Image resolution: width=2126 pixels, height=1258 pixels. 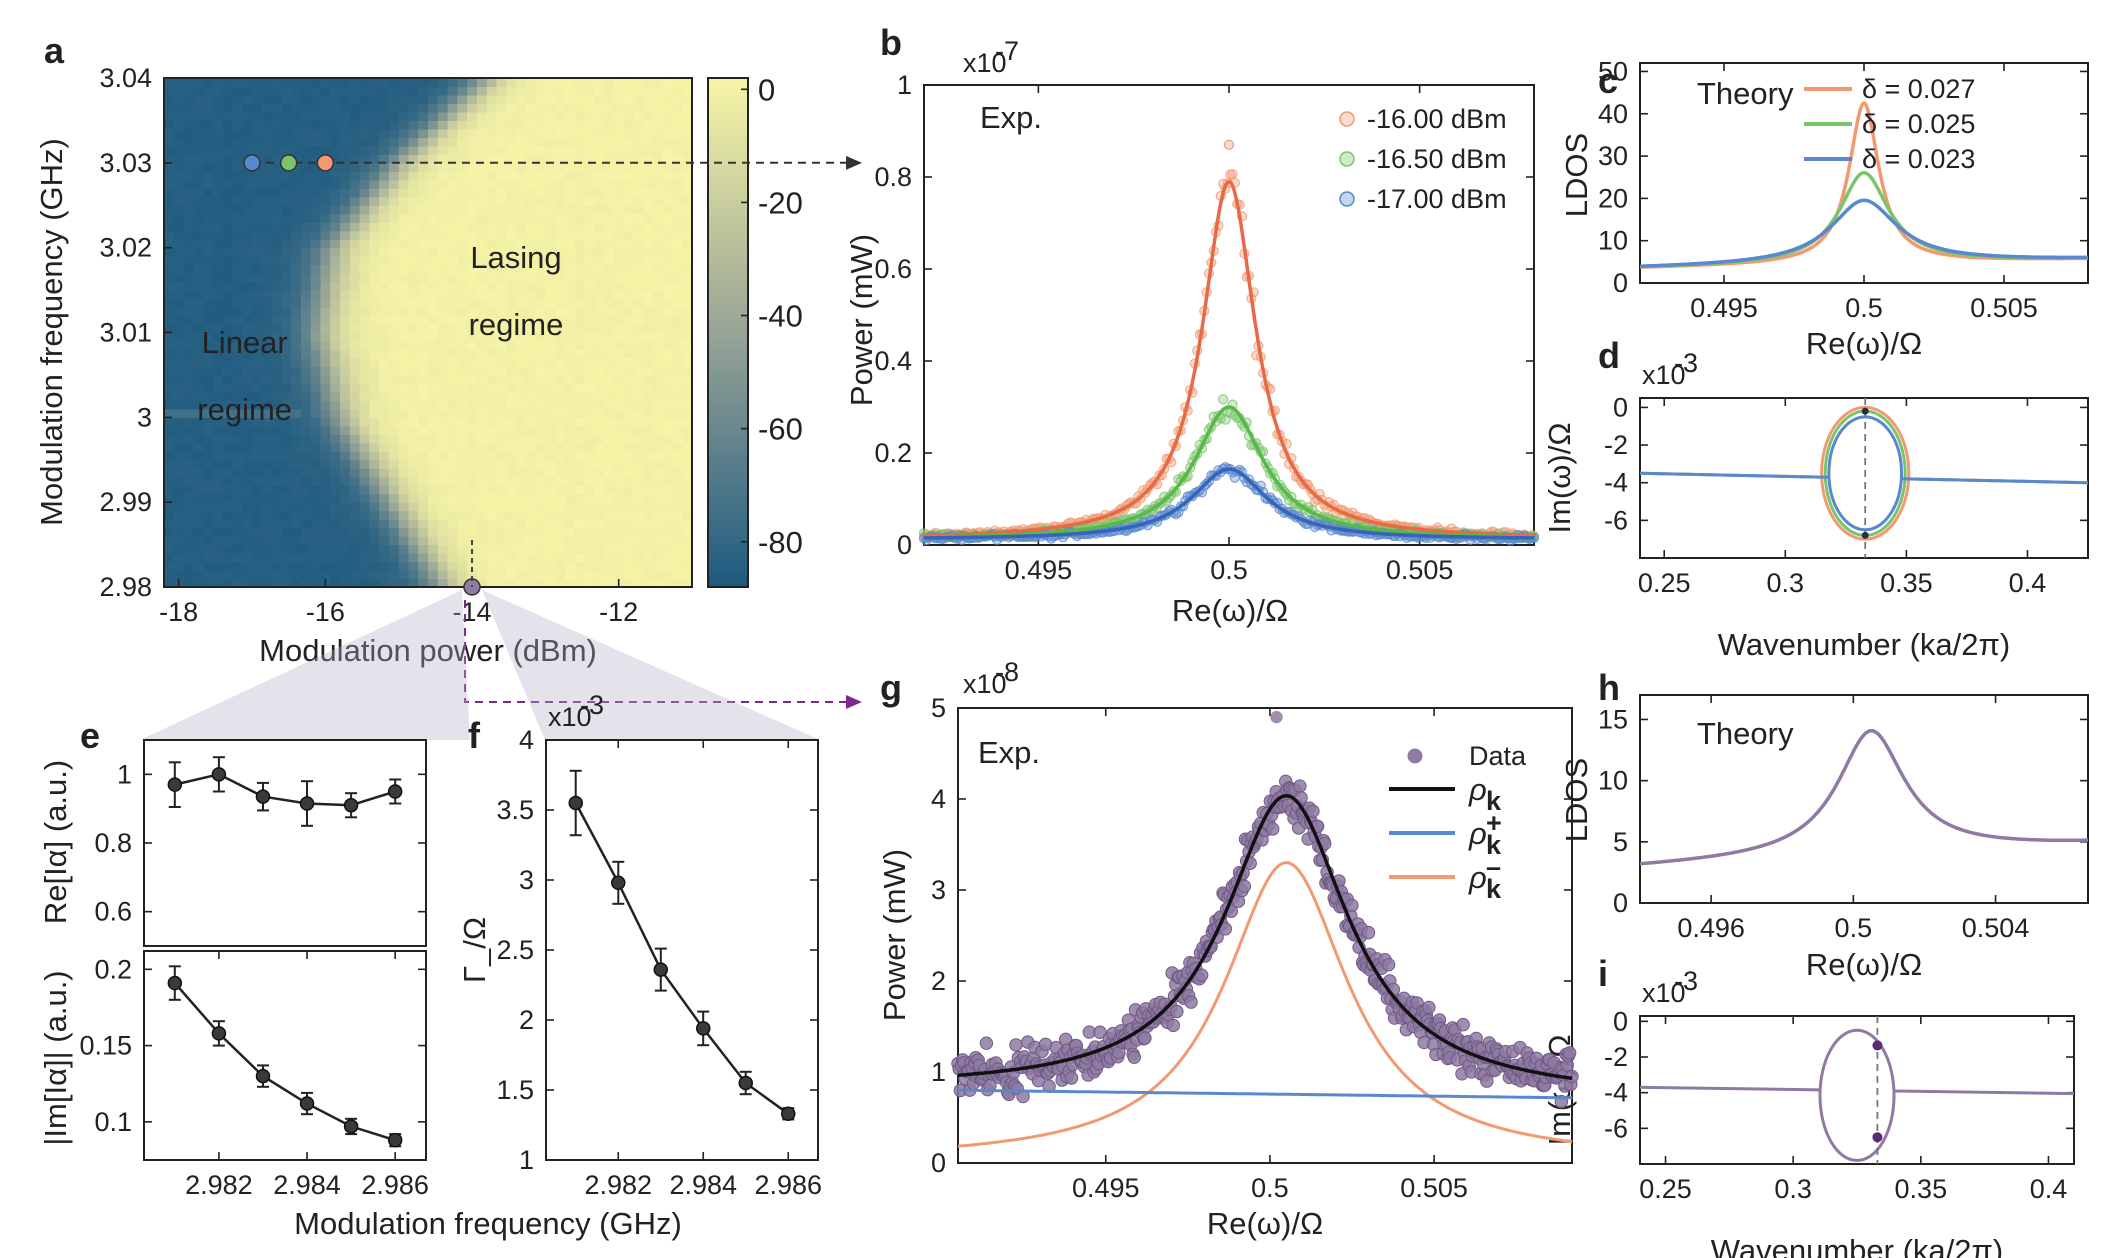 What do you see at coordinates (893, 361) in the screenshot?
I see `b-y-tick-label: 0.4` at bounding box center [893, 361].